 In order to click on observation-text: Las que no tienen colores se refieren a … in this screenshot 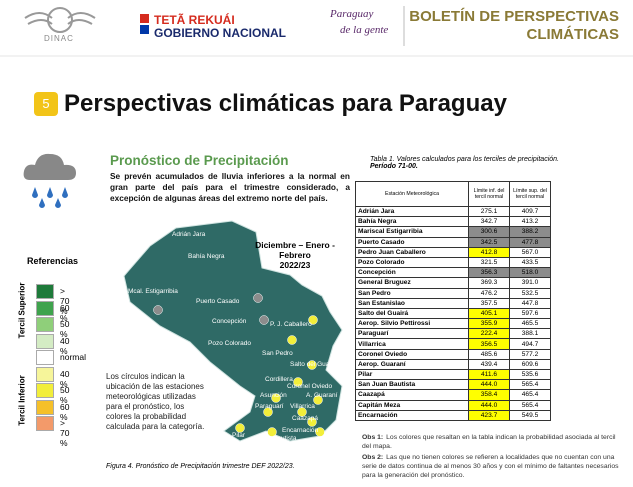, I will do `click(490, 466)`.